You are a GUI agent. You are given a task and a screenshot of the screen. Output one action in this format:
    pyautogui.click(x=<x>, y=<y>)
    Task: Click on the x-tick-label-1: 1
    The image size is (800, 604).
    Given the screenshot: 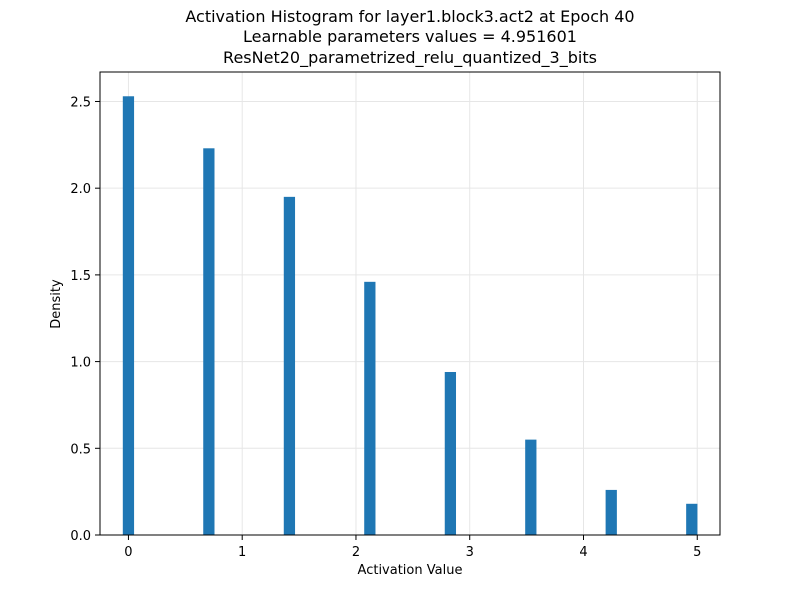 What is the action you would take?
    pyautogui.click(x=242, y=552)
    